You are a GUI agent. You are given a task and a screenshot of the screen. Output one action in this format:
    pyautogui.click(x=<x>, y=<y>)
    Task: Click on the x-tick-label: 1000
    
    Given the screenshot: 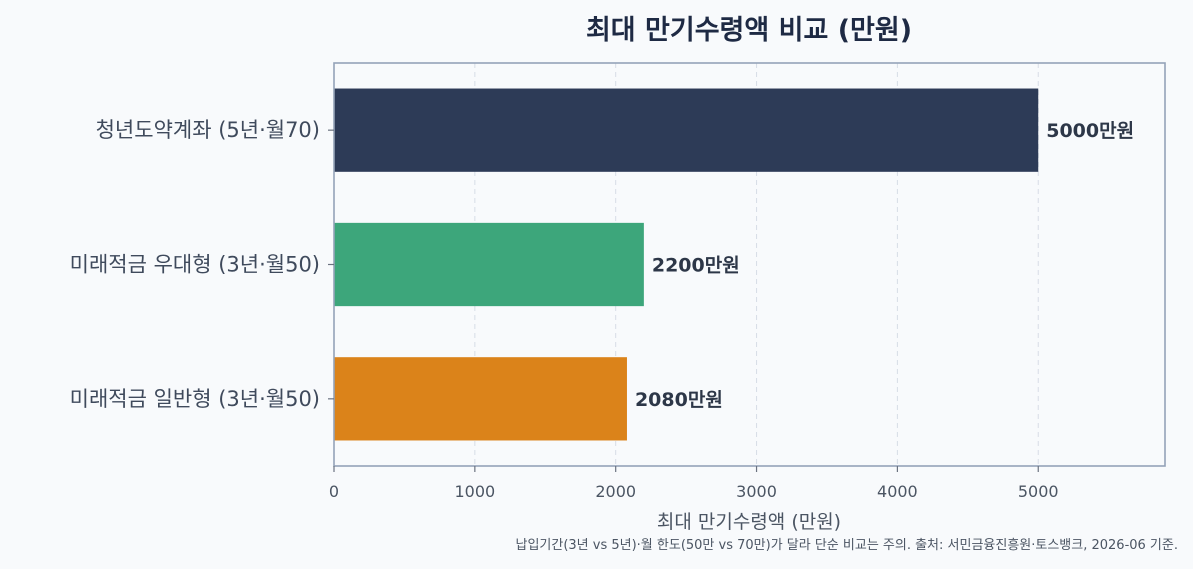 What is the action you would take?
    pyautogui.click(x=474, y=491)
    